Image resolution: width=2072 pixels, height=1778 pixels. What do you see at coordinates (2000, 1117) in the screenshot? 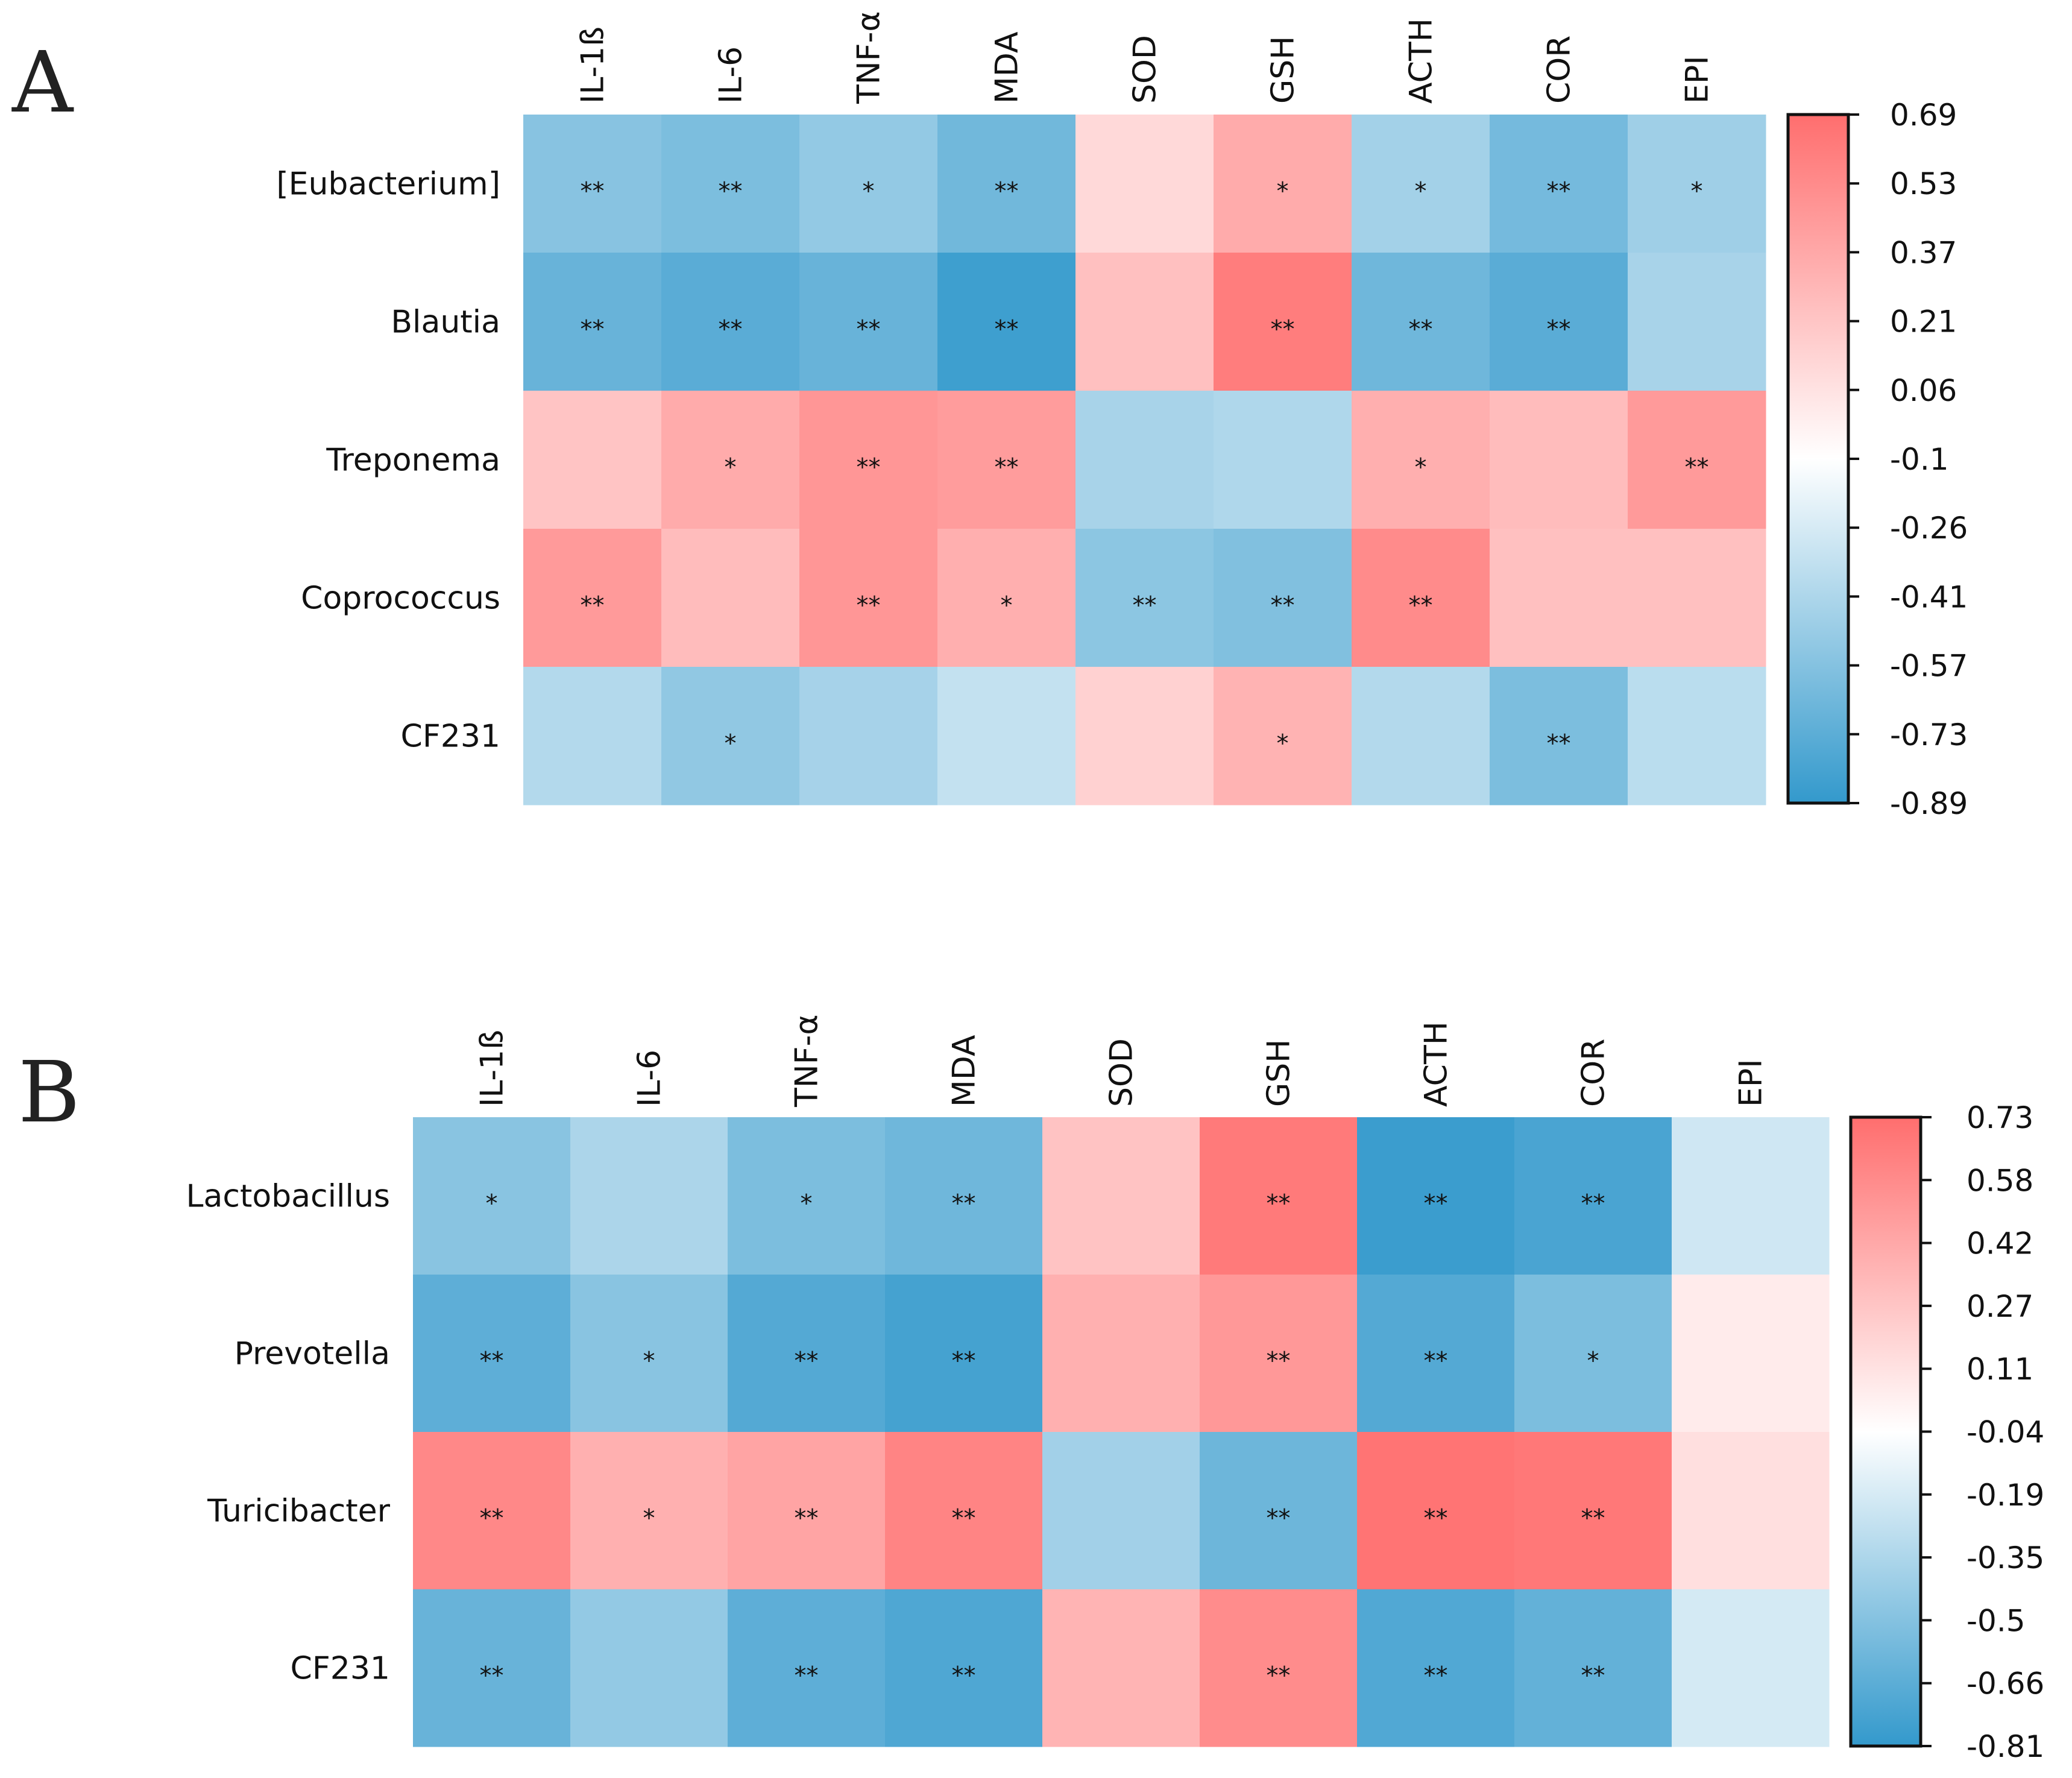
I see `colorbar-tick-label: 0.73` at bounding box center [2000, 1117].